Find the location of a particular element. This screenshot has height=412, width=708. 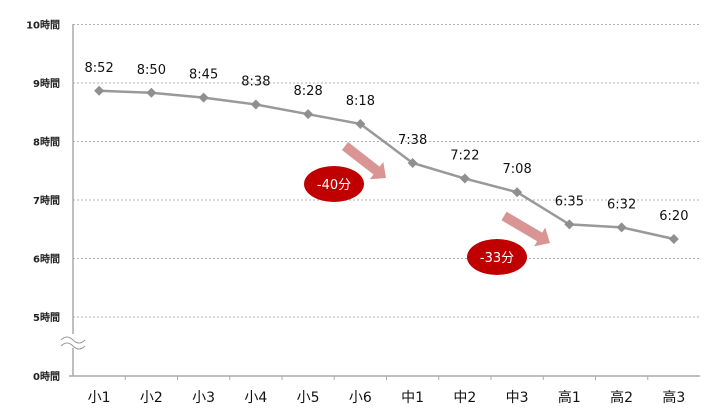

x-tick-label: 小5 is located at coordinates (308, 398).